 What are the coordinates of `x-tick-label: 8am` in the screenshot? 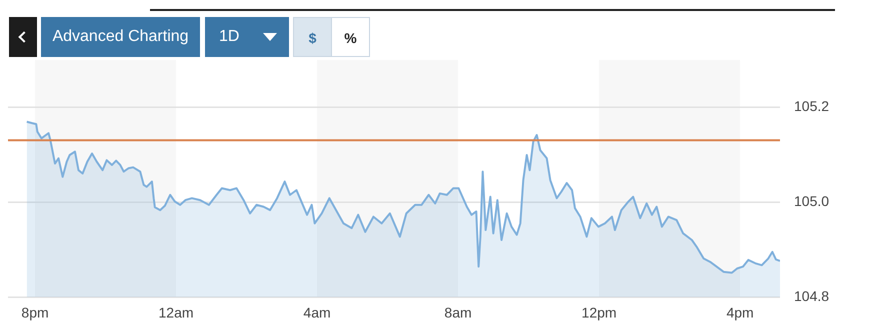 It's located at (458, 312).